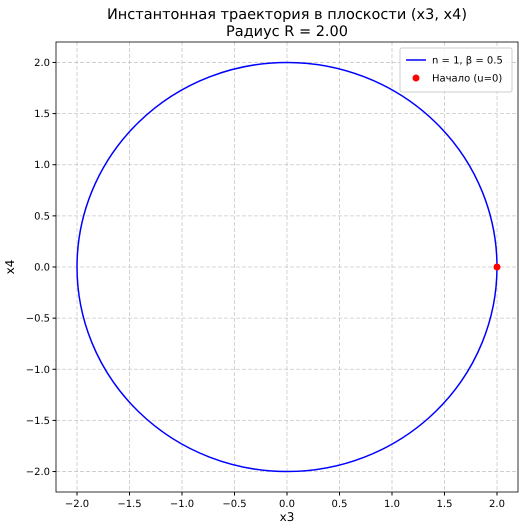 The height and width of the screenshot is (524, 521). Describe the element at coordinates (287, 15) in the screenshot. I see `chart-title: Инстантонная траектория в плоскости (x3, x4)` at that location.